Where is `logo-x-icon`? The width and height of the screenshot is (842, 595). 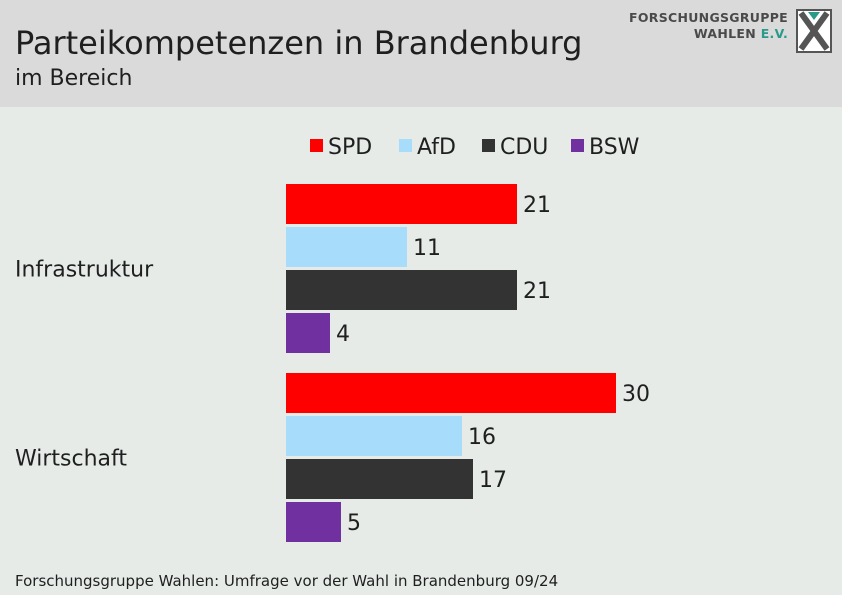
logo-x-icon is located at coordinates (814, 31).